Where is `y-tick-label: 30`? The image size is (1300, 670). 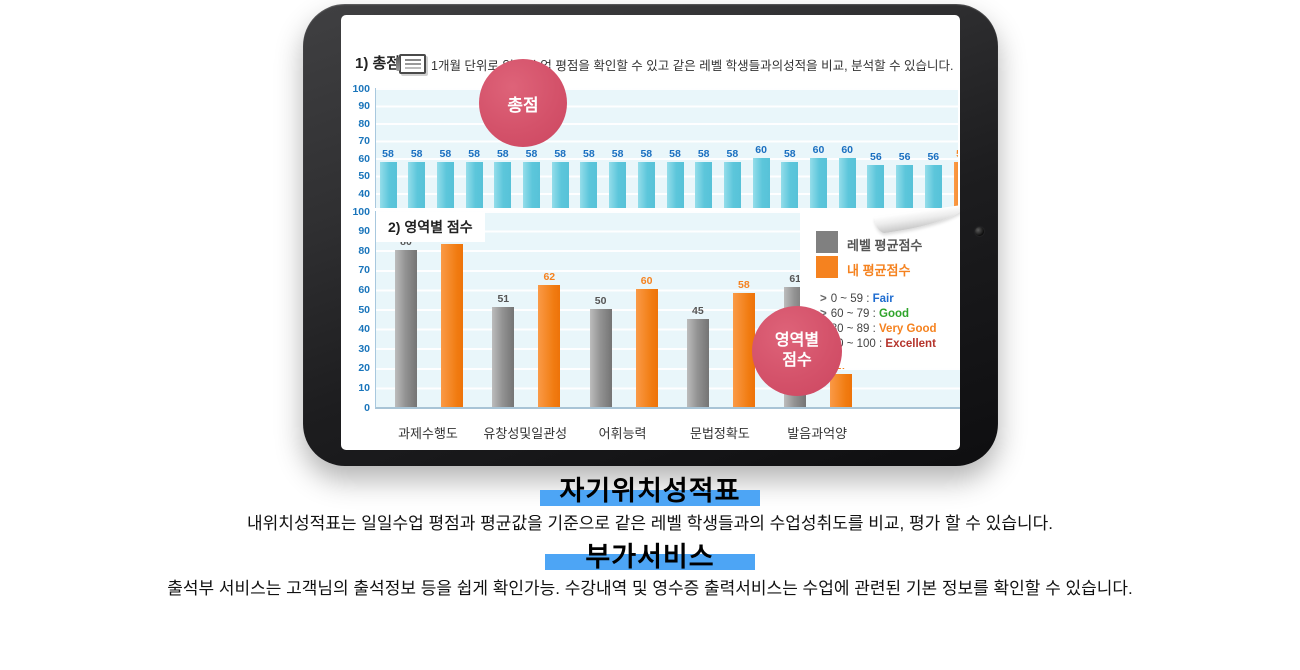 y-tick-label: 30 is located at coordinates (364, 348).